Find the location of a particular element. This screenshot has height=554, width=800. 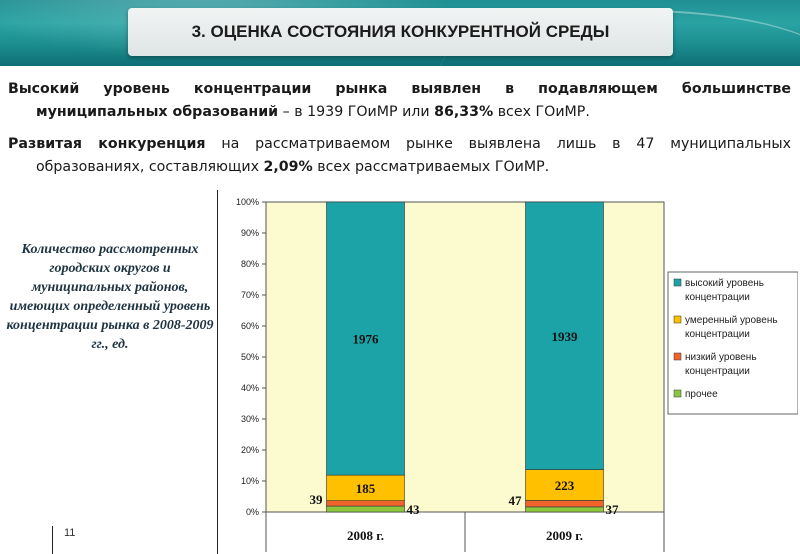

y-tick-label: 100% is located at coordinates (247, 202).